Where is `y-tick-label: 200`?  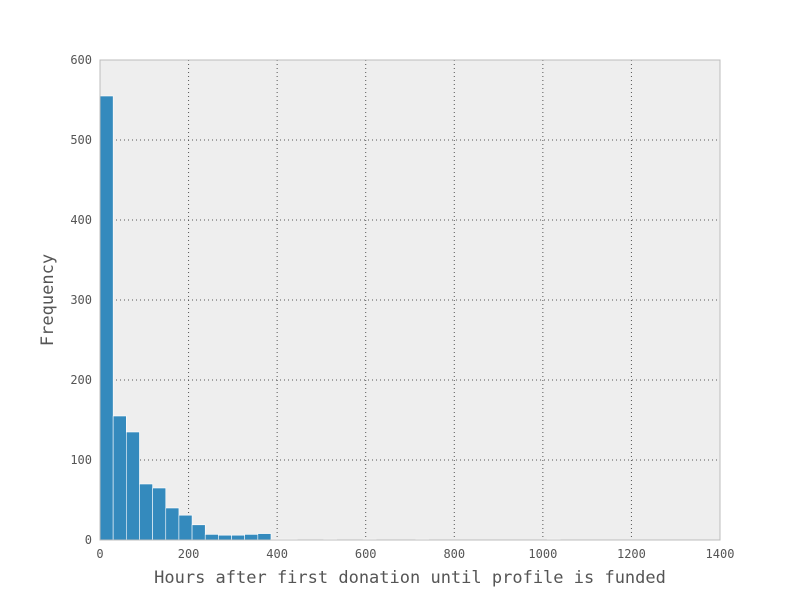 y-tick-label: 200 is located at coordinates (81, 380).